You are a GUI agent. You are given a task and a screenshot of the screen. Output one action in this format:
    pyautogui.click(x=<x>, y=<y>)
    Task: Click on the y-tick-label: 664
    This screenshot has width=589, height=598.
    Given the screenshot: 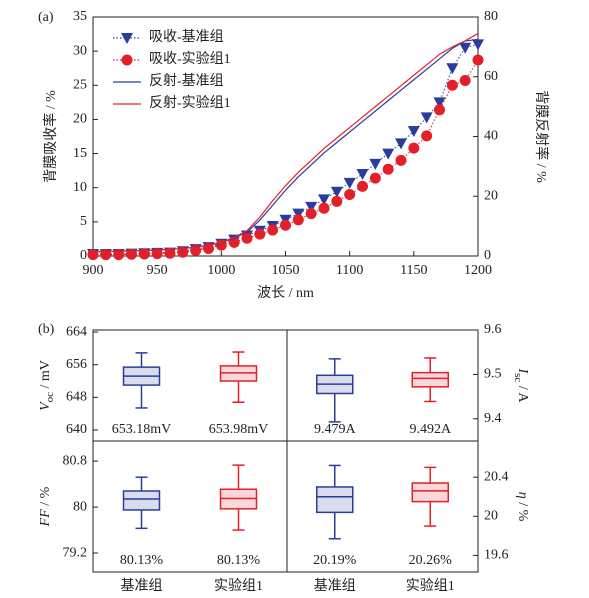 What is the action you would take?
    pyautogui.click(x=76, y=331)
    